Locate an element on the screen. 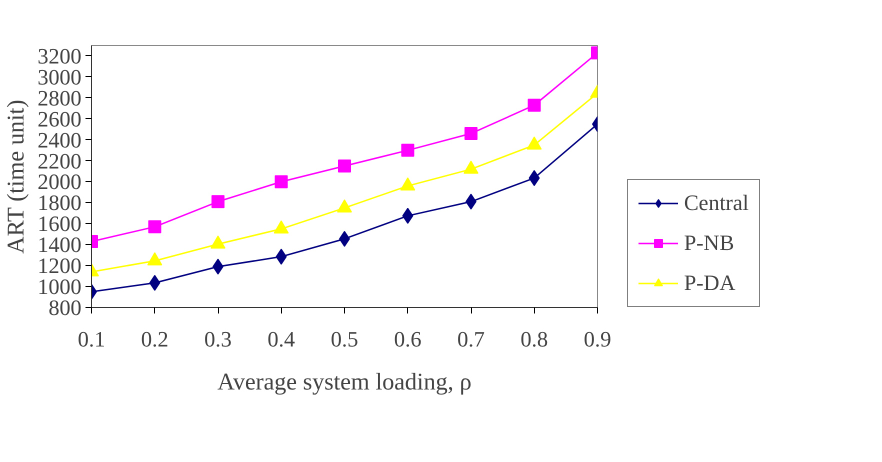 The width and height of the screenshot is (882, 462). x-tick-label: 0.5 is located at coordinates (344, 339).